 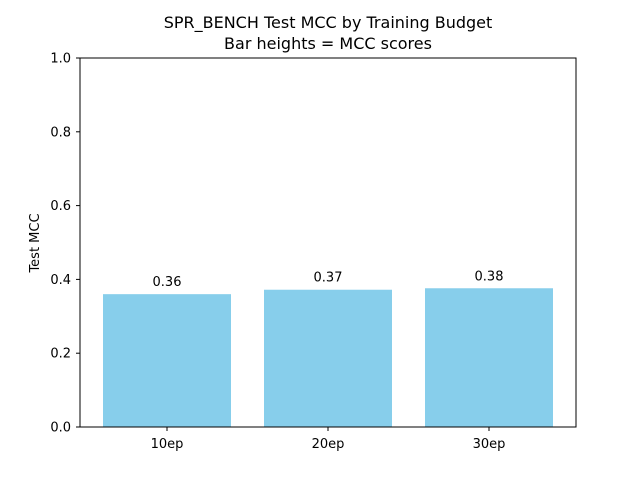 I want to click on bar-20ep, so click(x=328, y=358).